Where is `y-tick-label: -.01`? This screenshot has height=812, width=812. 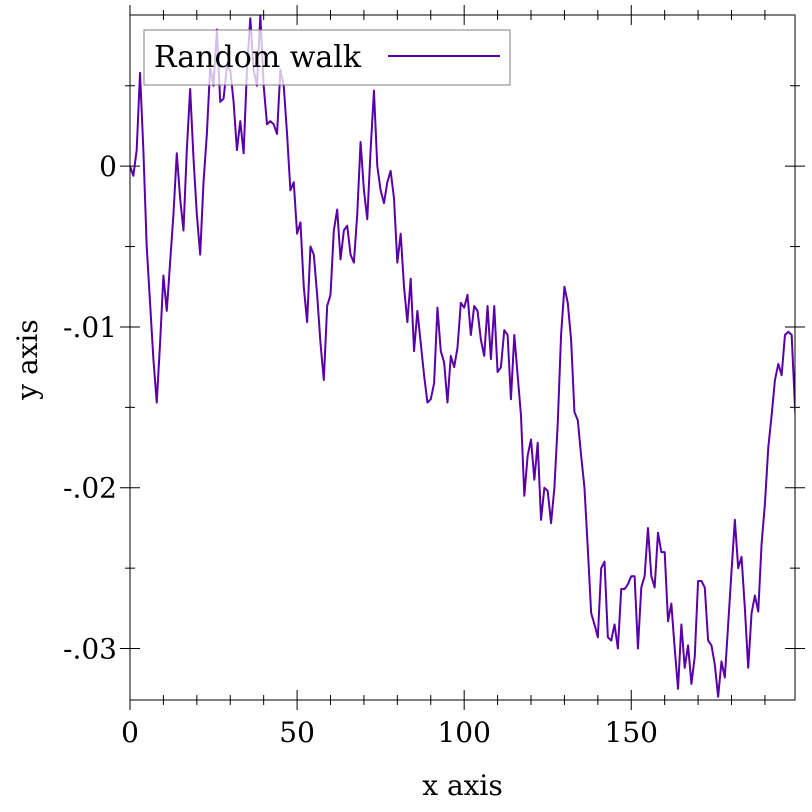
y-tick-label: -.01 is located at coordinates (90, 327).